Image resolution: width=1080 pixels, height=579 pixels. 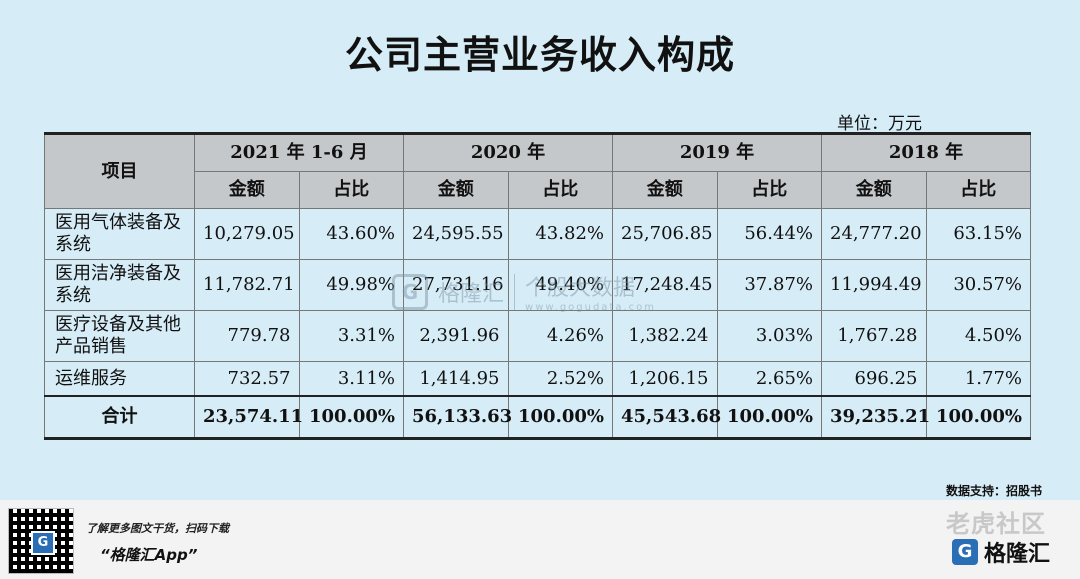 I want to click on table-cell: 24,595.55, so click(x=456, y=234).